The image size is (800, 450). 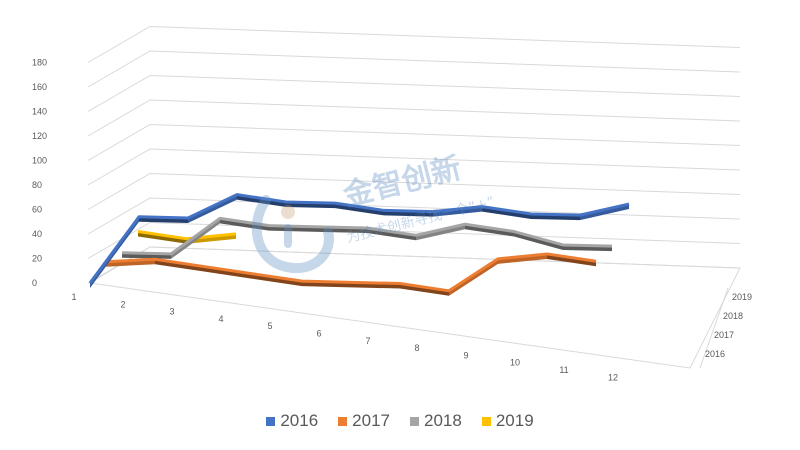 I want to click on x-tick-label: 12, so click(x=613, y=377).